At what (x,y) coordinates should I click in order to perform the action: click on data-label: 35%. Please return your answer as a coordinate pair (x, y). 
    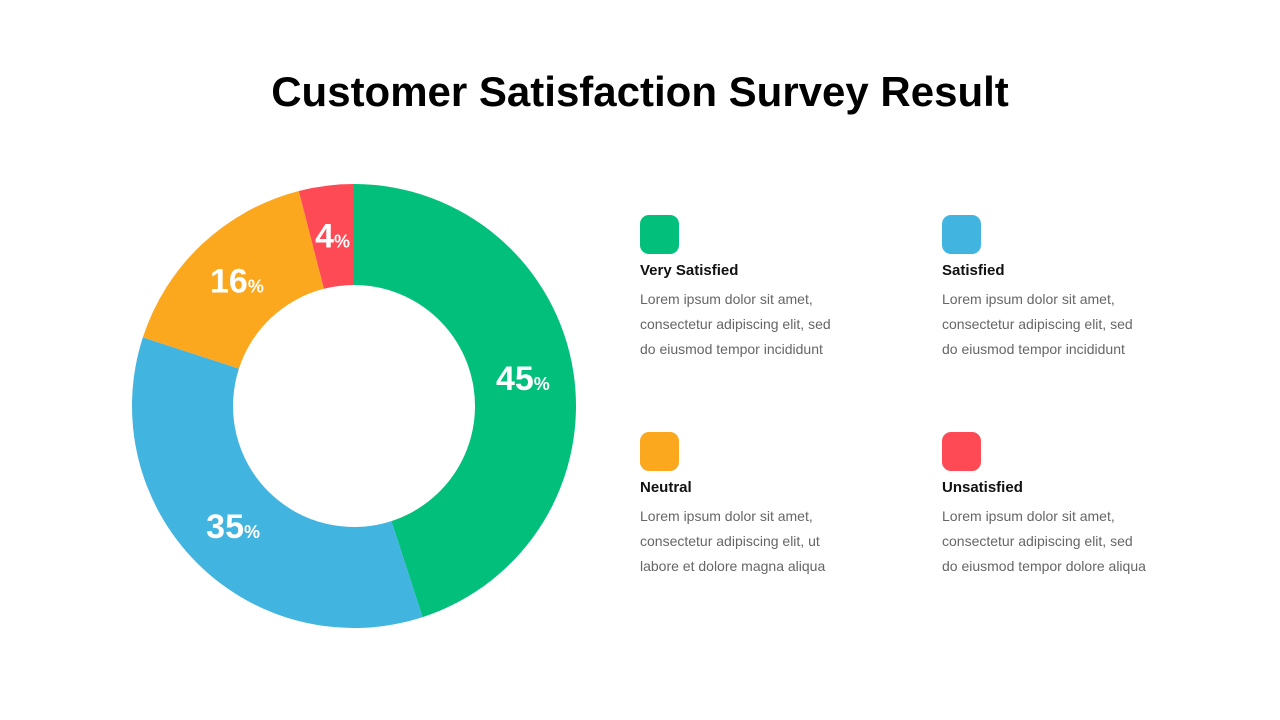
    Looking at the image, I should click on (233, 527).